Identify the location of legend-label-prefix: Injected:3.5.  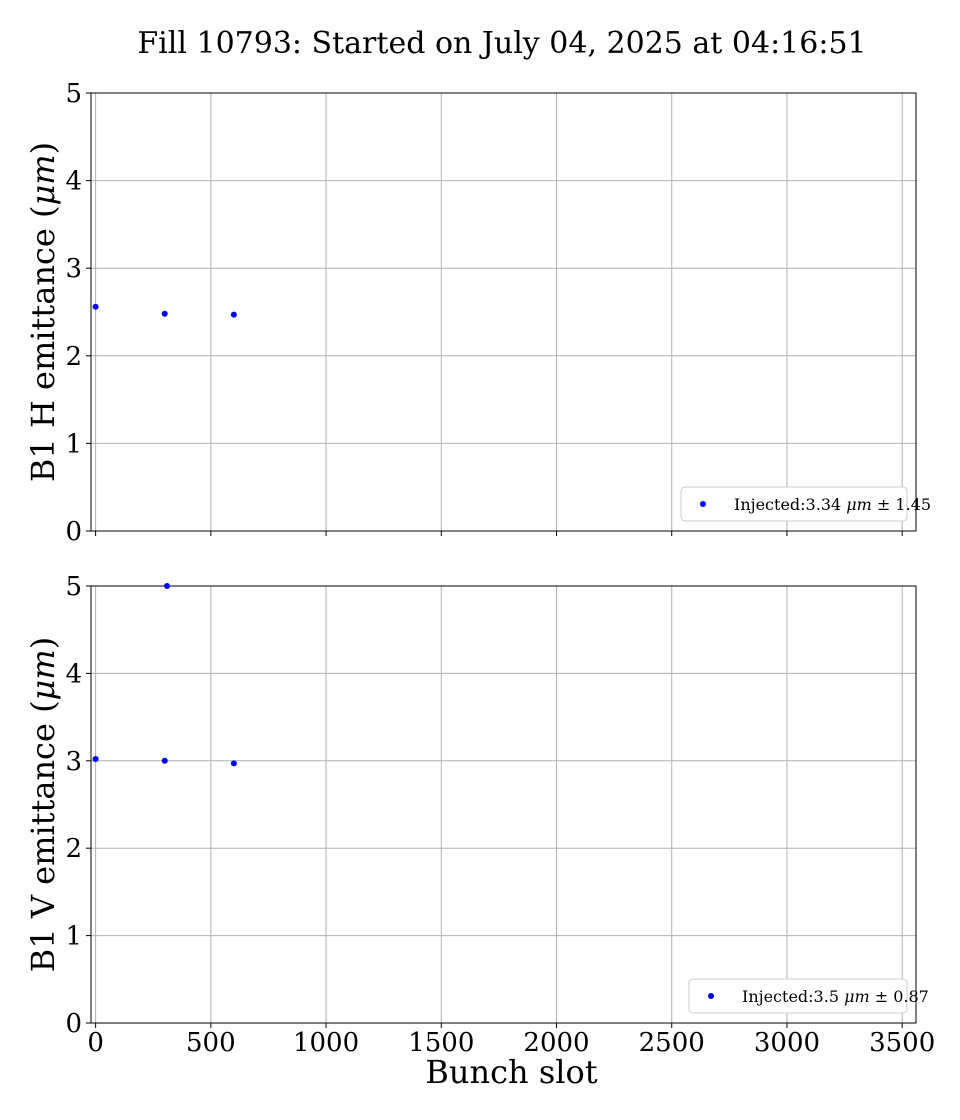
(793, 996).